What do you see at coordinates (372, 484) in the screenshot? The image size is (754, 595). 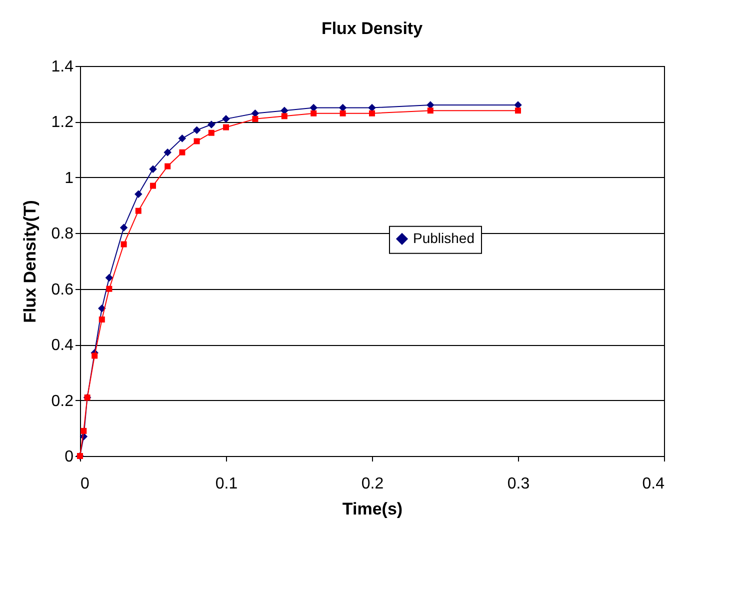 I see `x-tick-label: 0.2` at bounding box center [372, 484].